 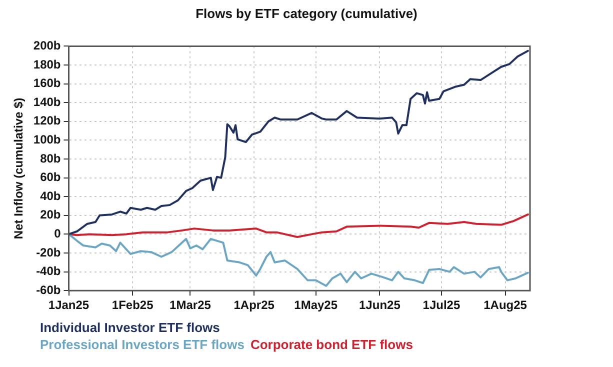 I want to click on x-tick-label: 1Mar25, so click(x=191, y=305).